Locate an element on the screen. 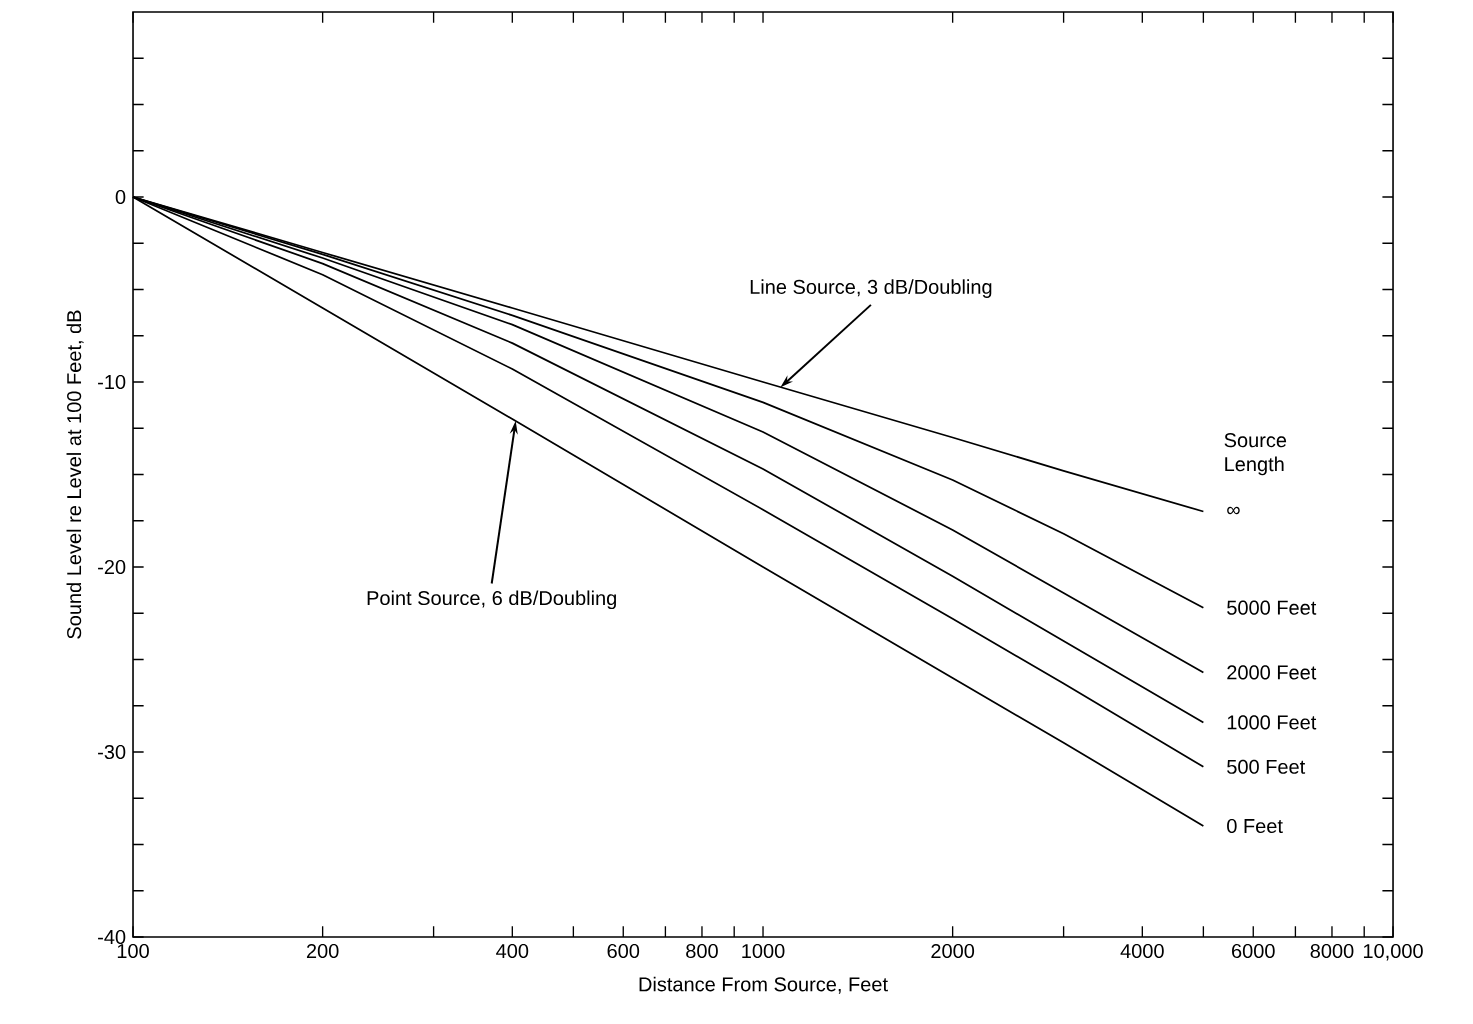  x-tick-label: 4000 is located at coordinates (1142, 951).